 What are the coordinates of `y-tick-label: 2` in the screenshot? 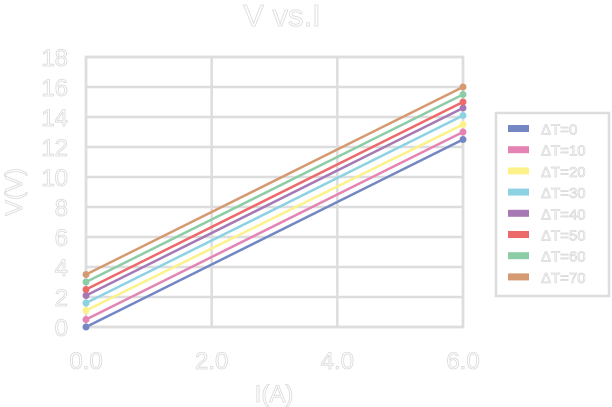 It's located at (61, 298).